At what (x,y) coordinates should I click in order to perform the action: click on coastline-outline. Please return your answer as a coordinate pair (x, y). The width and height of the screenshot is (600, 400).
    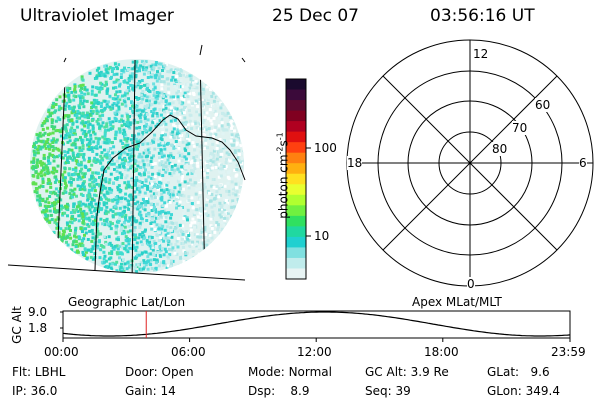
    Looking at the image, I should click on (170, 192).